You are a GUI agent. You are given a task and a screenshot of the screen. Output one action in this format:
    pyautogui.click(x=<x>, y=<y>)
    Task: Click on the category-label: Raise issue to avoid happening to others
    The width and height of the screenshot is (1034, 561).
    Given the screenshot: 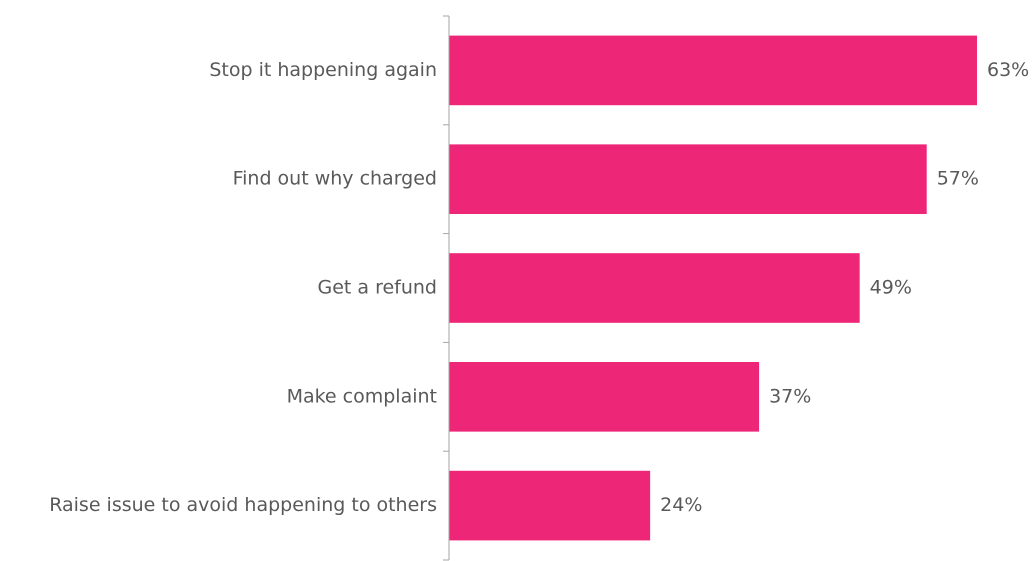 What is the action you would take?
    pyautogui.click(x=243, y=505)
    